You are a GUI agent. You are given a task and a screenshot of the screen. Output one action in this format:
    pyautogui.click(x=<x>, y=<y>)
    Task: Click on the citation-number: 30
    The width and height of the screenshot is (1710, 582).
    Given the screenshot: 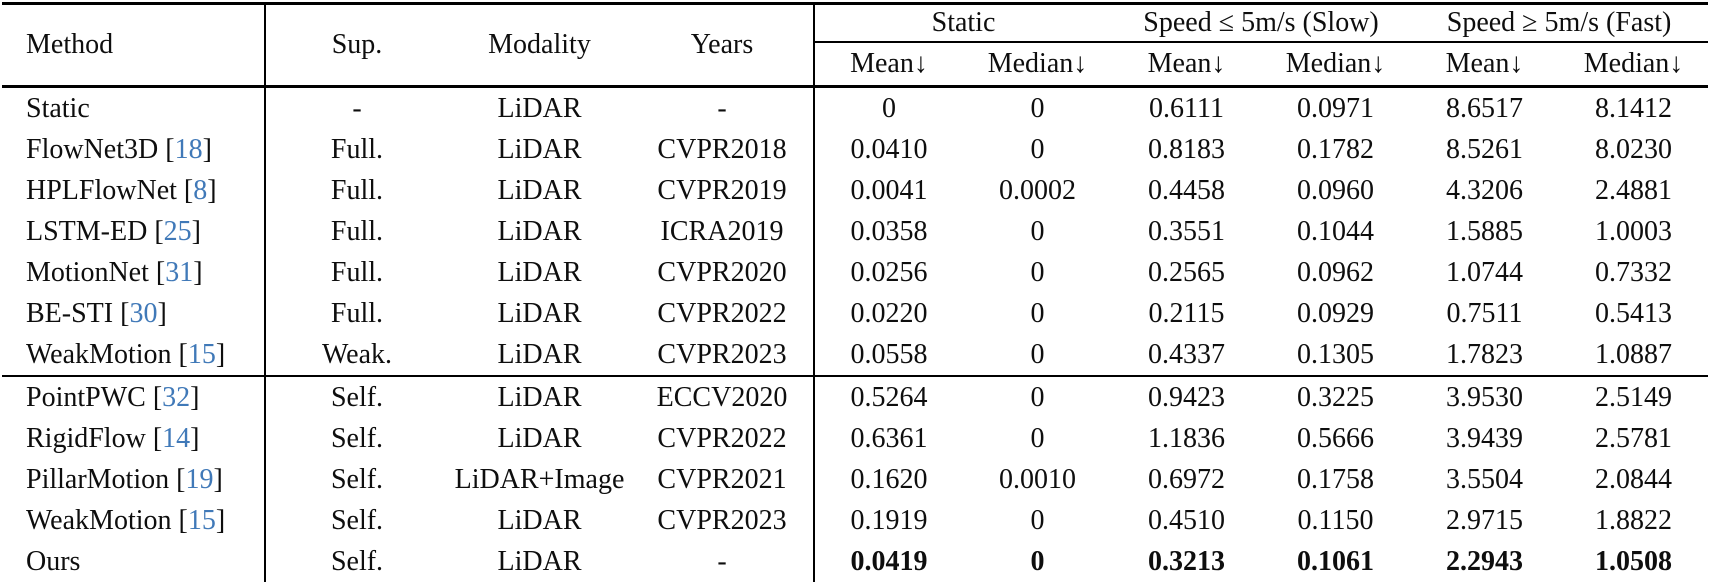 What is the action you would take?
    pyautogui.click(x=143, y=313)
    